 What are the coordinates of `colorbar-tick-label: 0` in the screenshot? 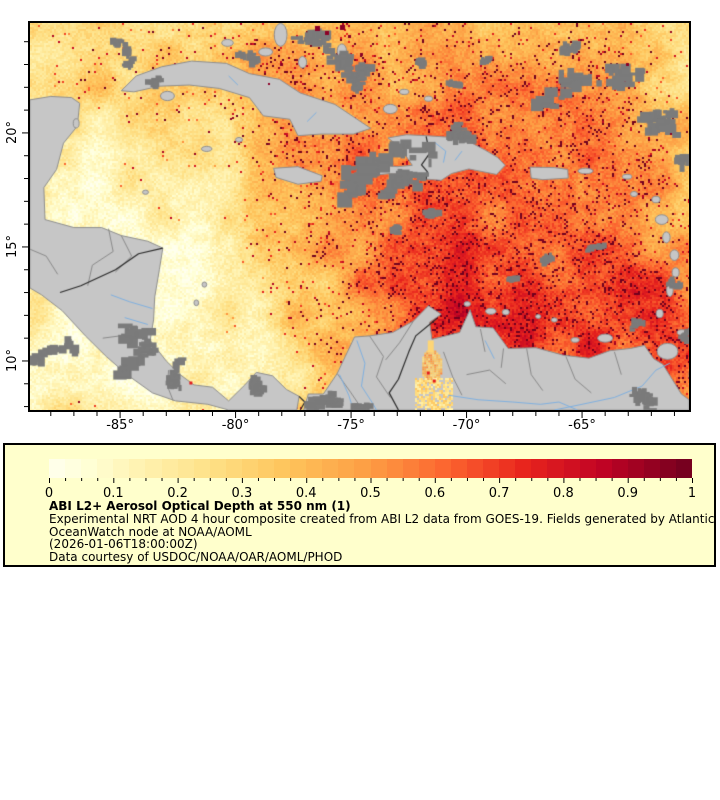 It's located at (49, 493).